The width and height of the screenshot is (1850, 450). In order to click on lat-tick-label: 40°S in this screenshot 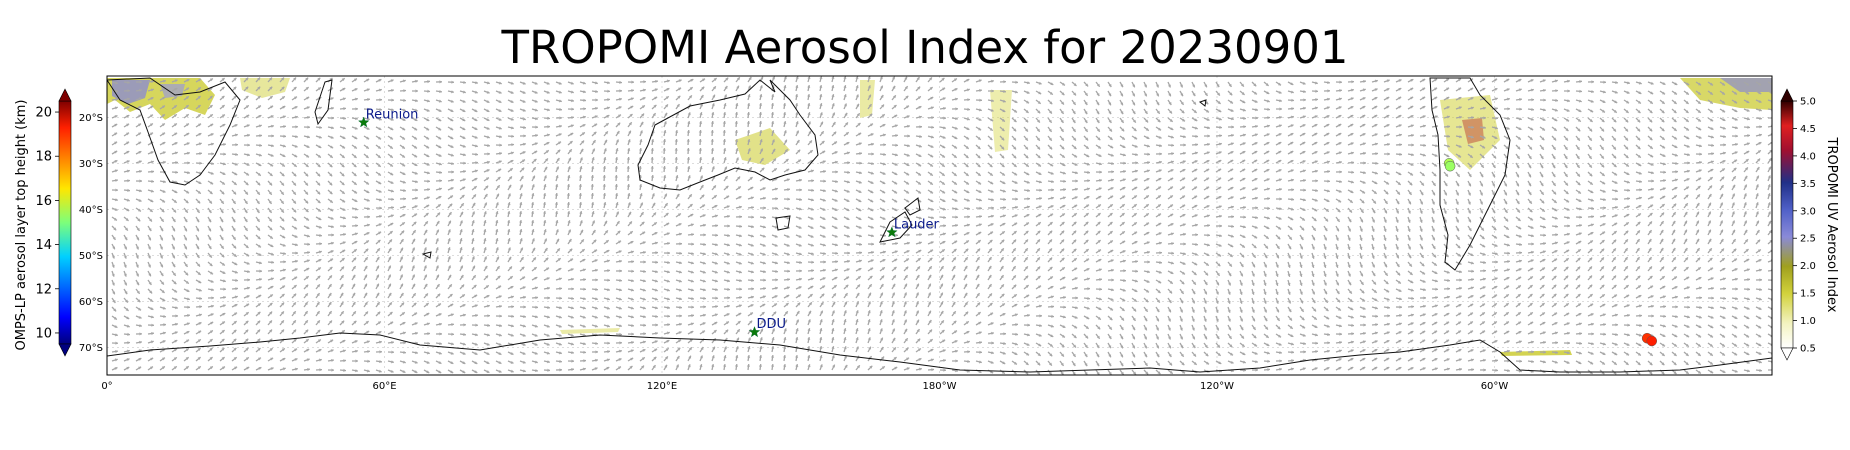, I will do `click(91, 210)`.